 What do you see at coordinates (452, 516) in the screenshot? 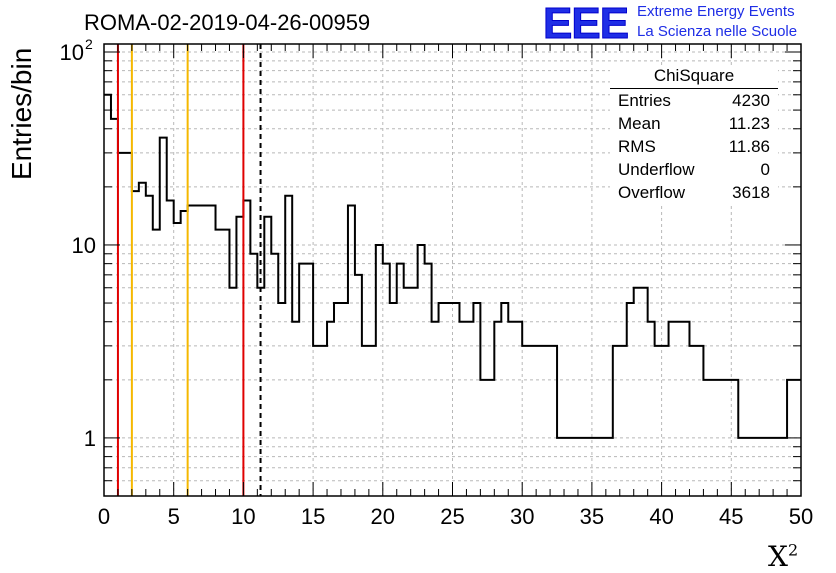
I see `x-tick-label: 25` at bounding box center [452, 516].